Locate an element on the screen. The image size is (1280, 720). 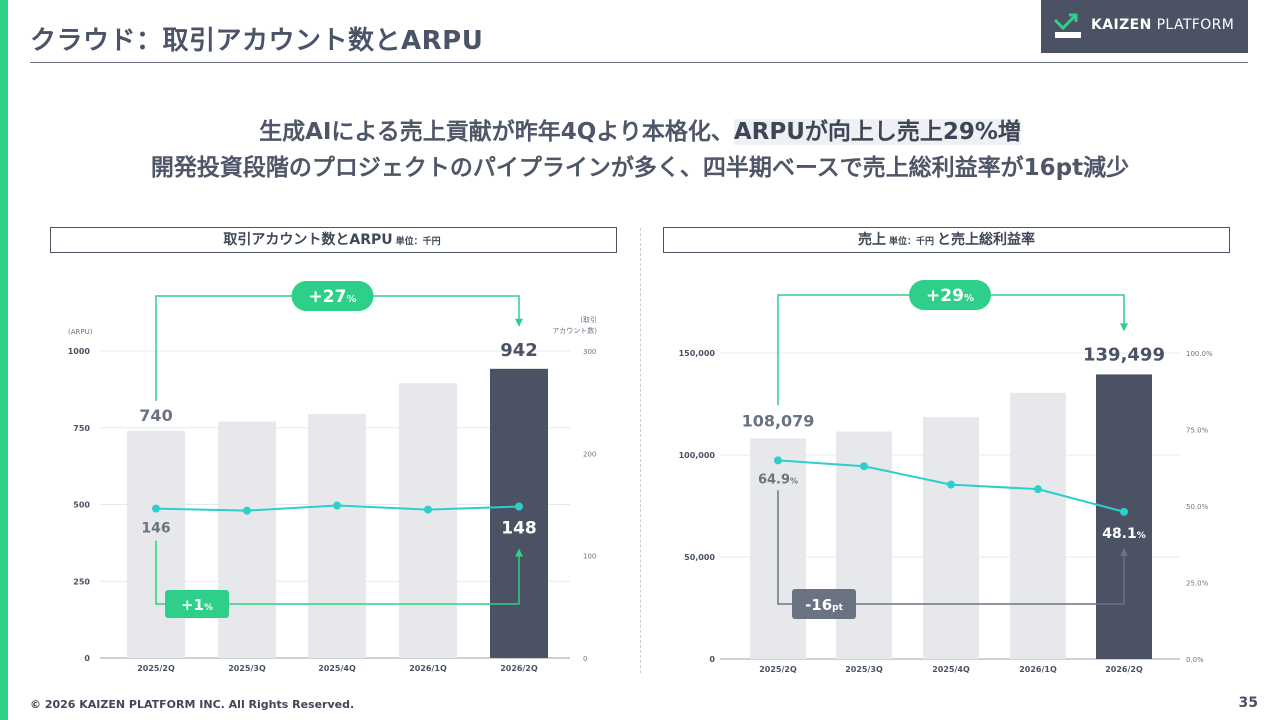
page-title: クラウド：取引アカウント数とARPU is located at coordinates (257, 41).